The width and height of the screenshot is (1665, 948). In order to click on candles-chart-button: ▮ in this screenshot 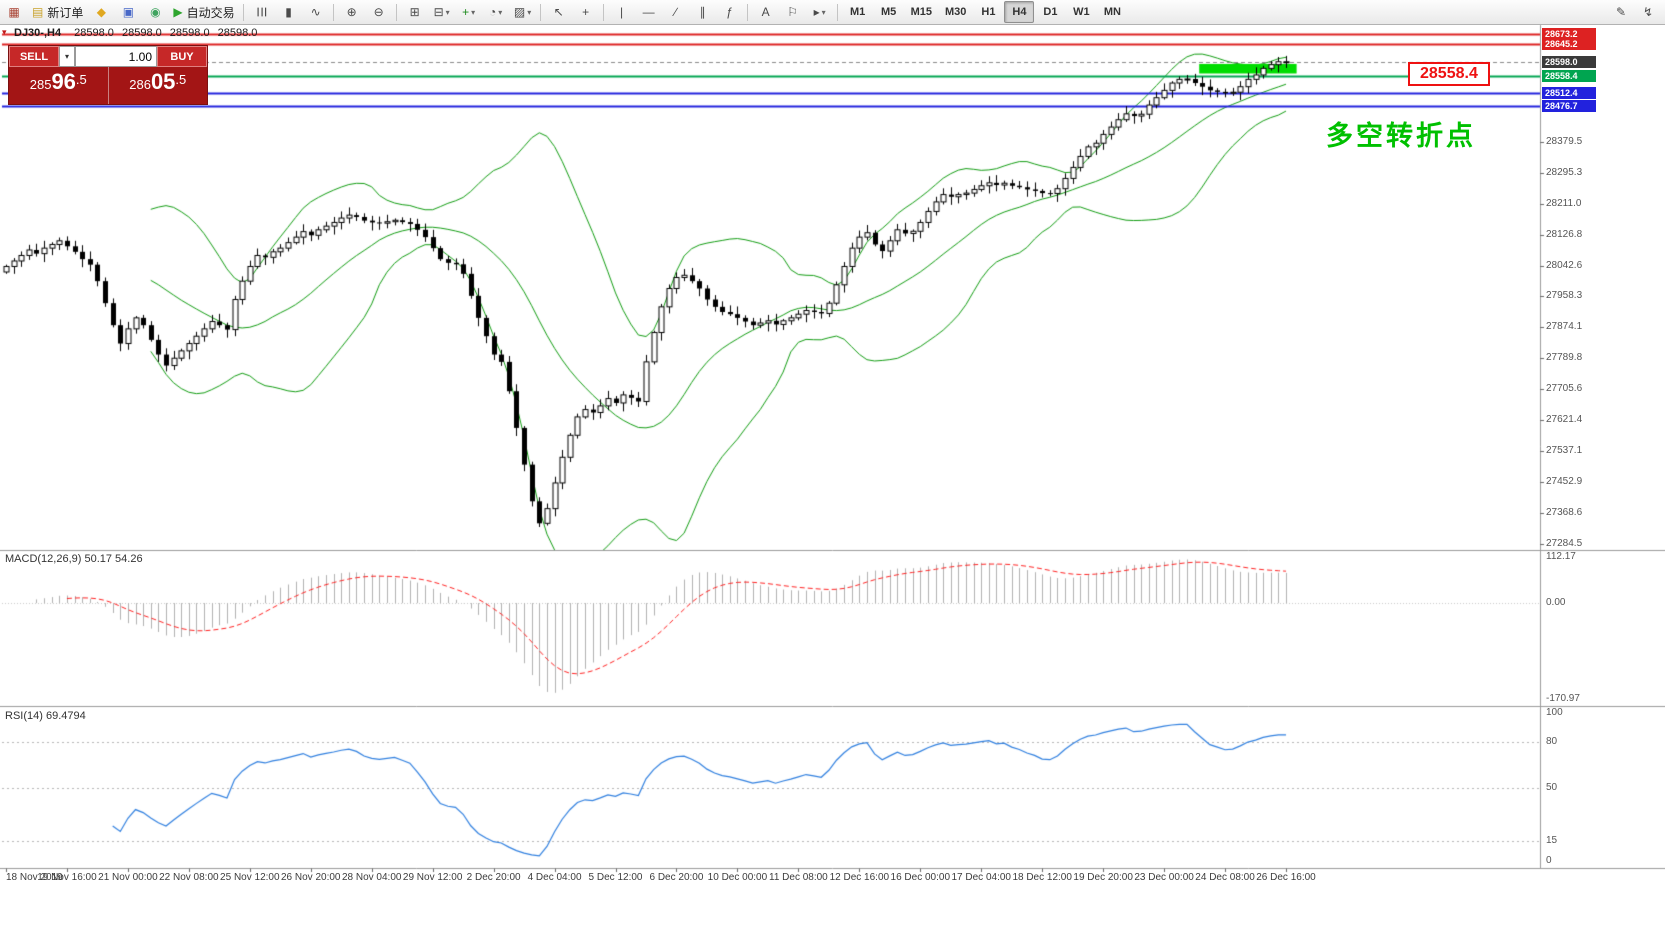, I will do `click(288, 12)`.